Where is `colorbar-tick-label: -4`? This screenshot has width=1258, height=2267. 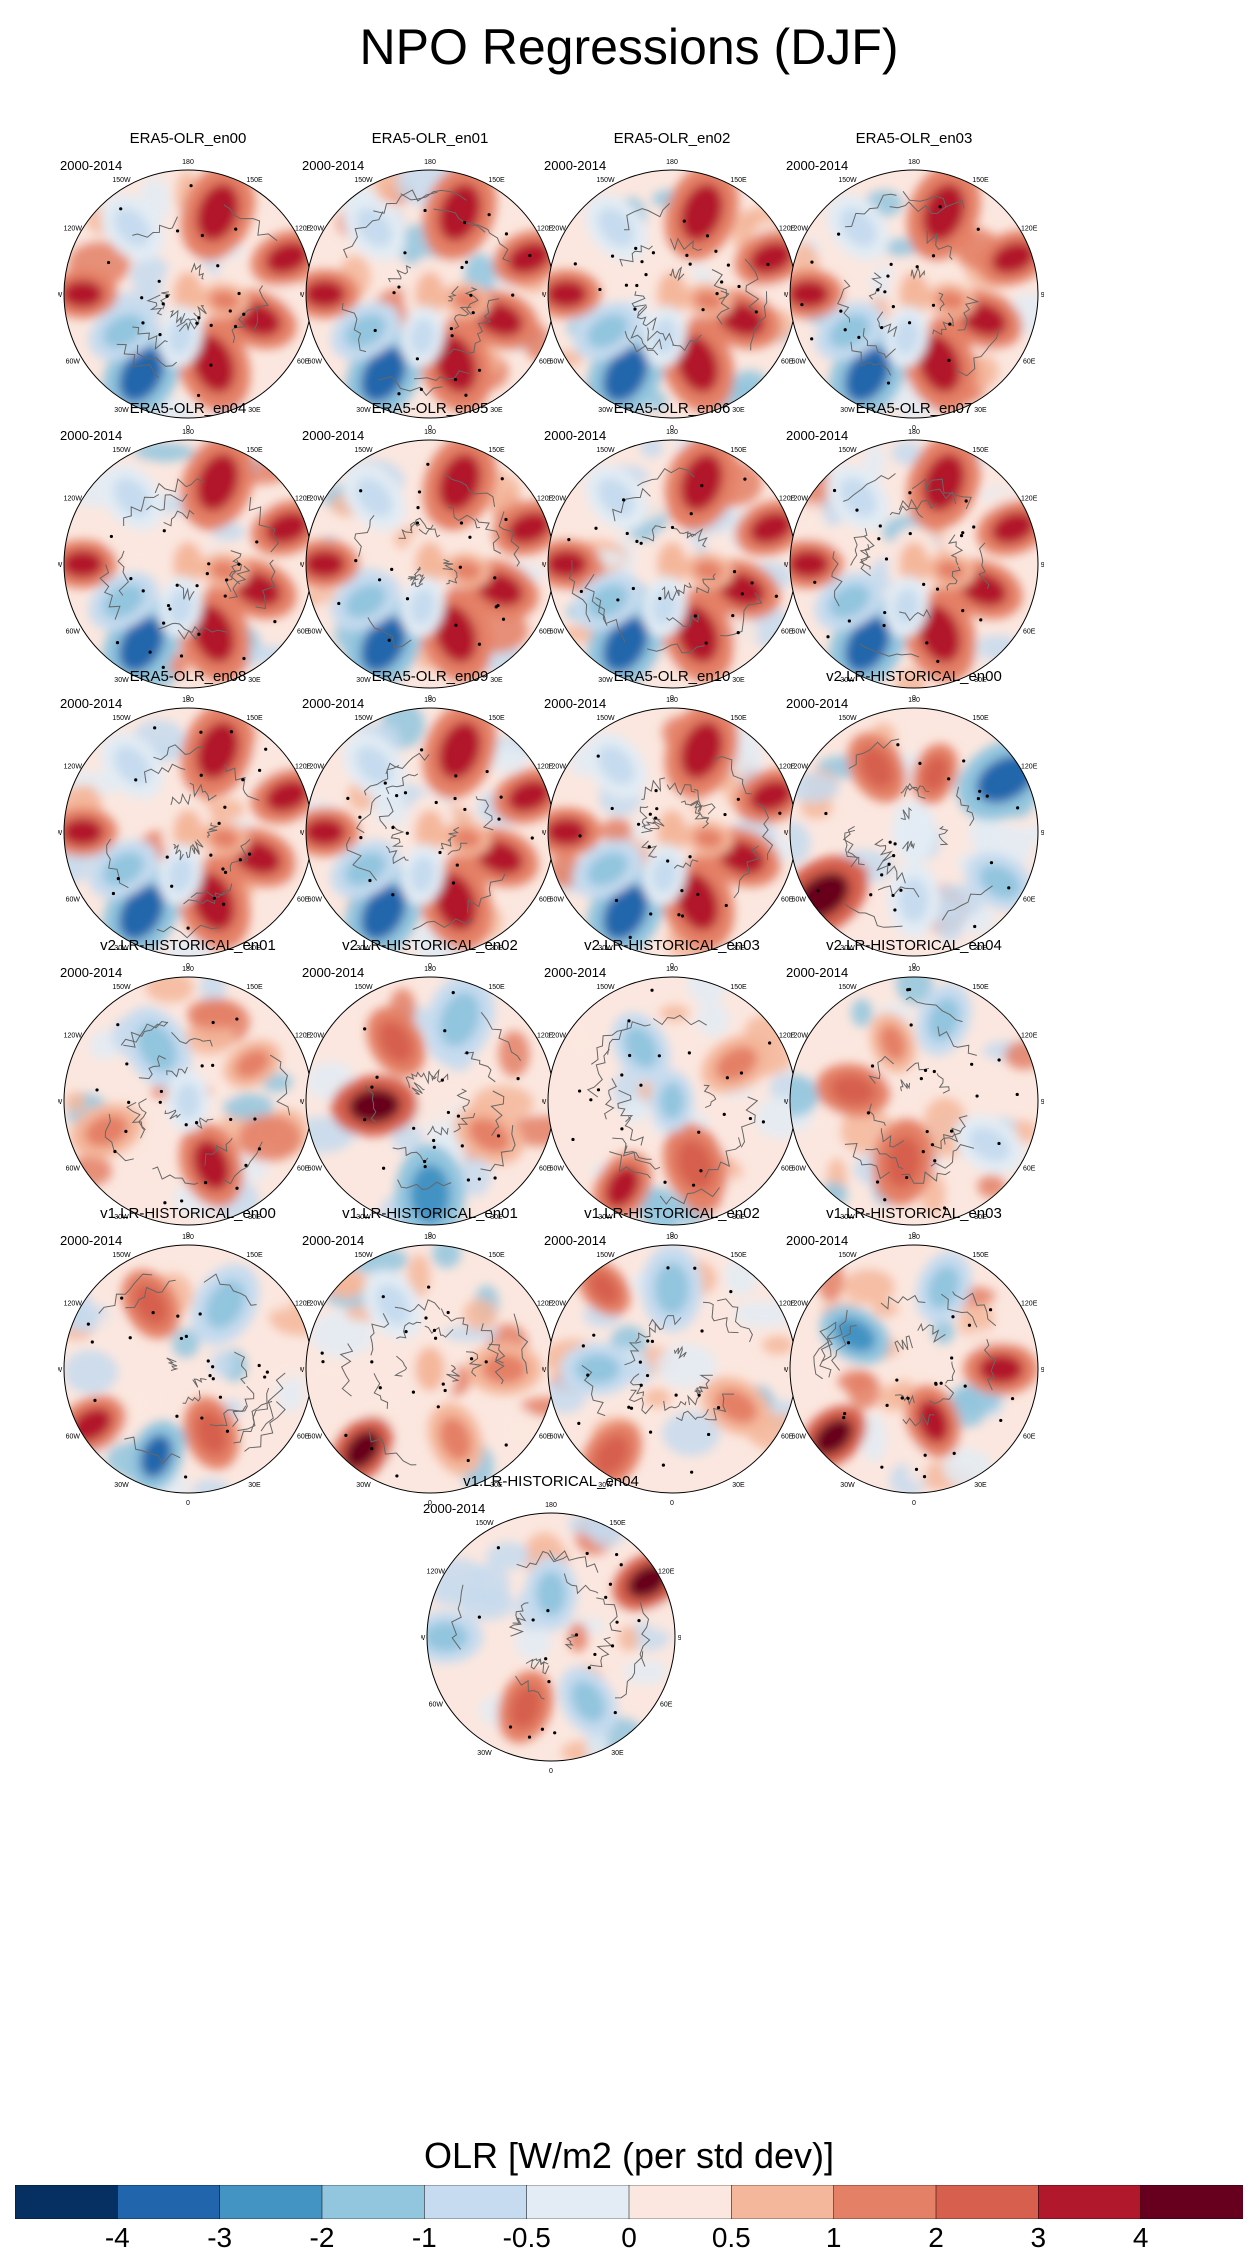 colorbar-tick-label: -4 is located at coordinates (117, 2237).